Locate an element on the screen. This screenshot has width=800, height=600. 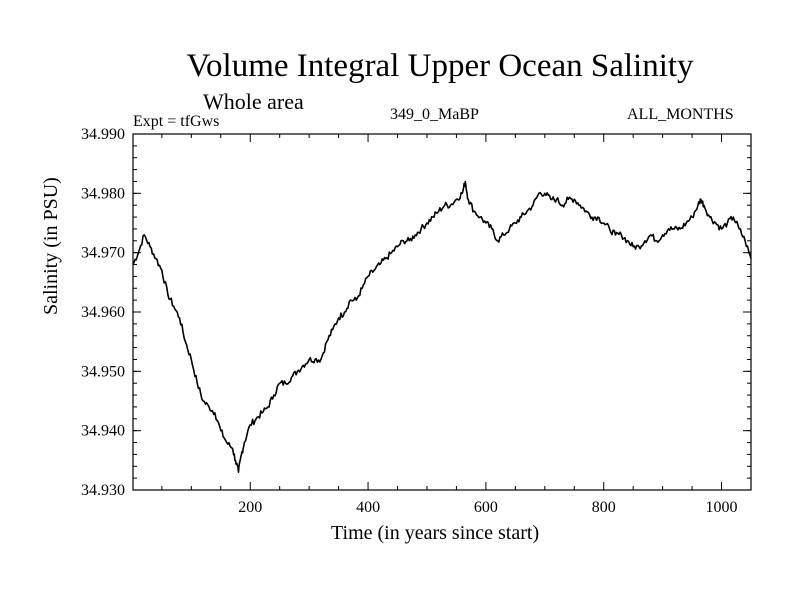
y-tick-label: 34.980 is located at coordinates (103, 193).